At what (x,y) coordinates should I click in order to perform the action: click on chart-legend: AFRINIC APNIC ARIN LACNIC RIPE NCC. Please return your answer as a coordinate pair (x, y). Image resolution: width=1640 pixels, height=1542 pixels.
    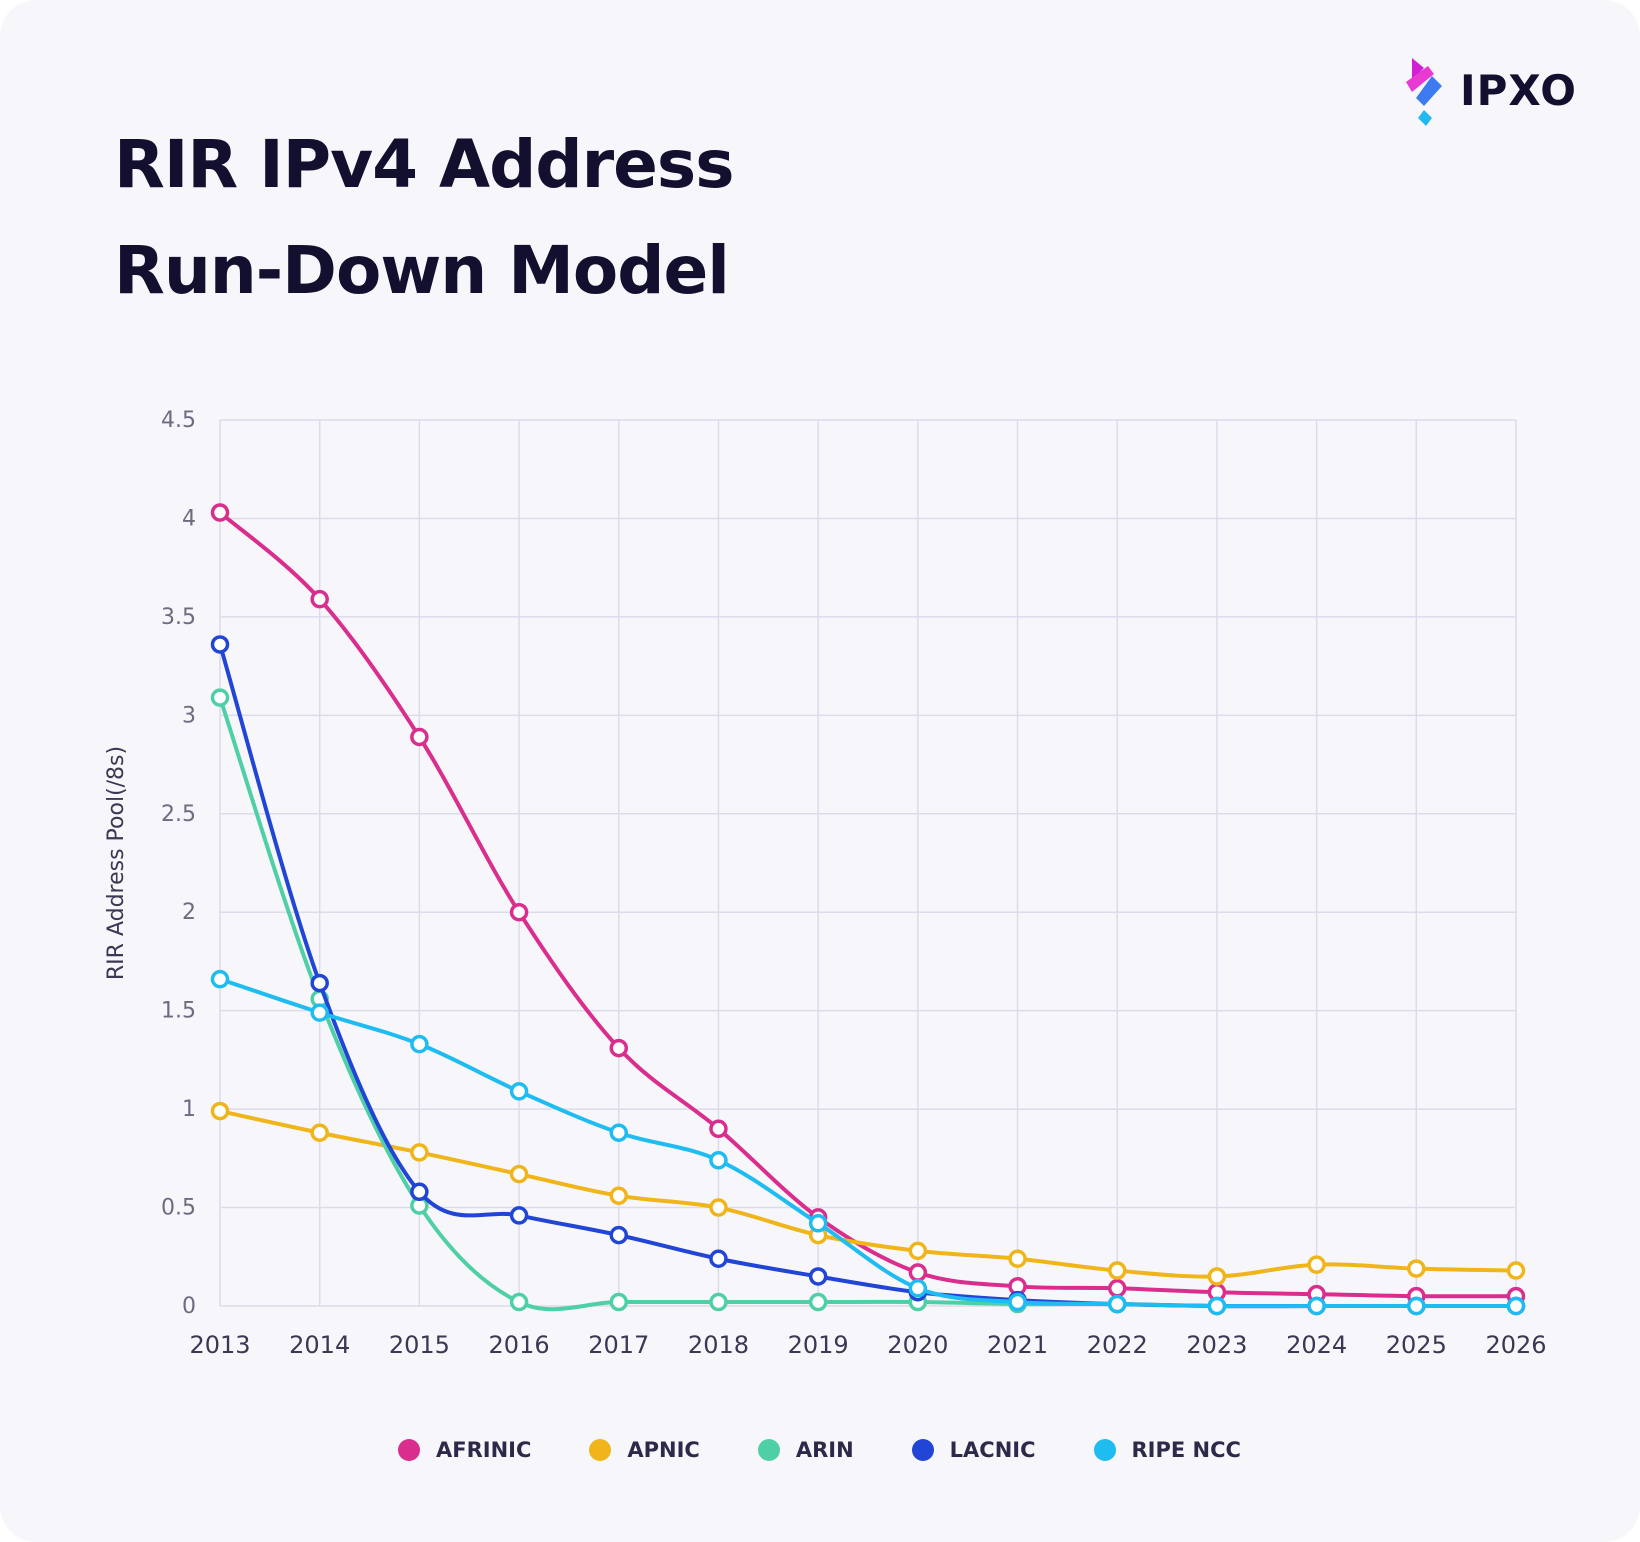
    Looking at the image, I should click on (848, 1450).